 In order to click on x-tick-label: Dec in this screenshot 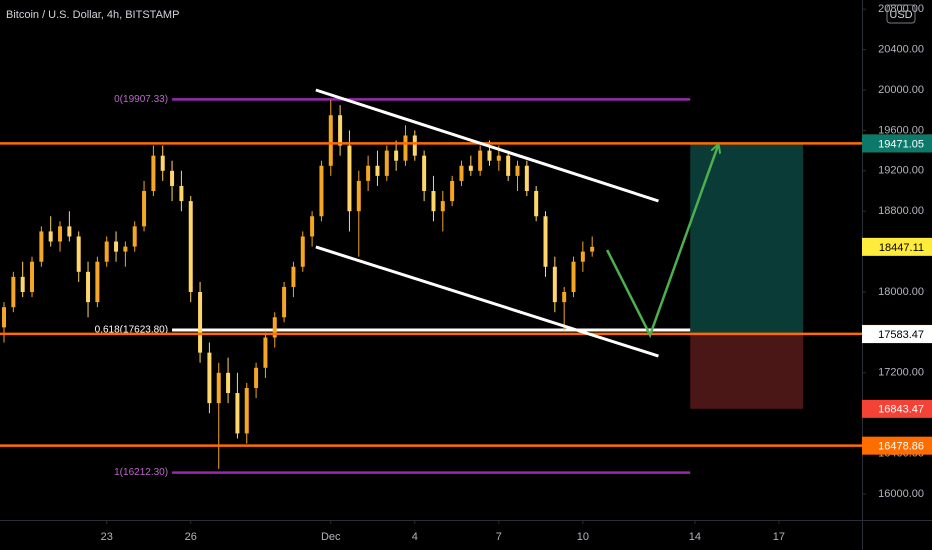, I will do `click(331, 537)`.